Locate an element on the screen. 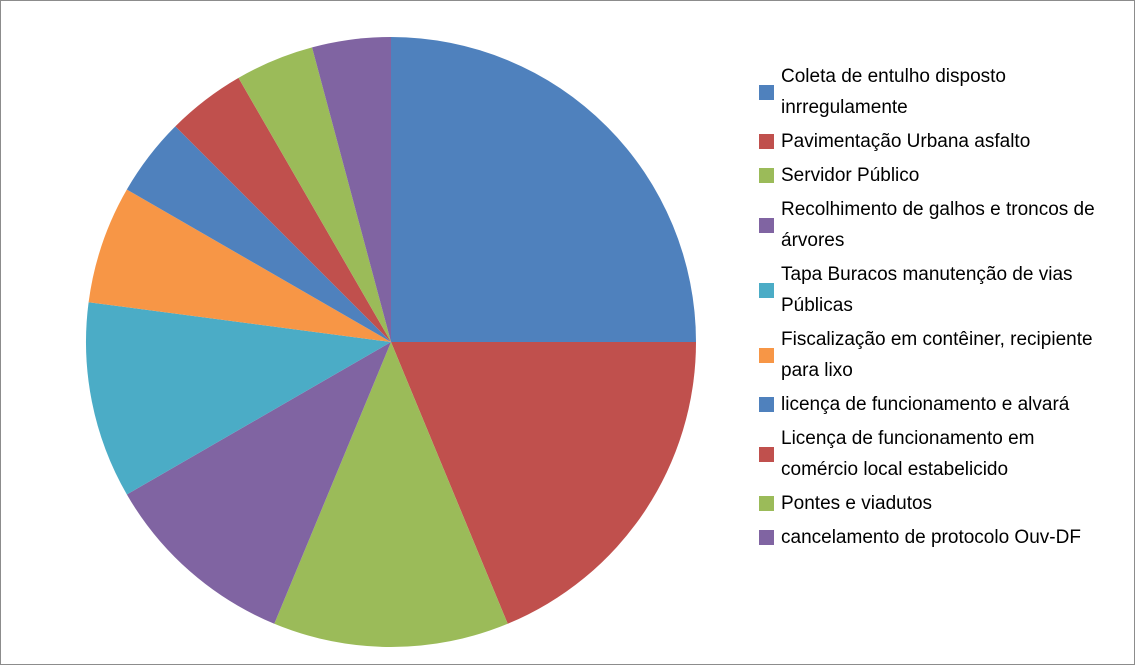 The width and height of the screenshot is (1135, 665). legend-label: licença de funcionamento e alvará is located at coordinates (925, 404).